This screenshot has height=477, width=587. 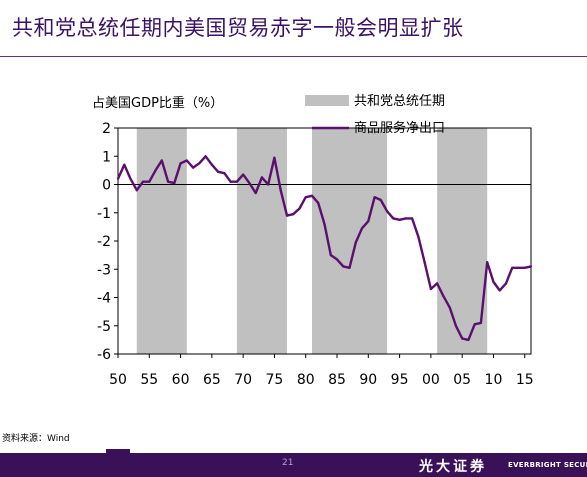 What do you see at coordinates (375, 115) in the screenshot?
I see `legend: 共和党总统任期 商品服务净出口` at bounding box center [375, 115].